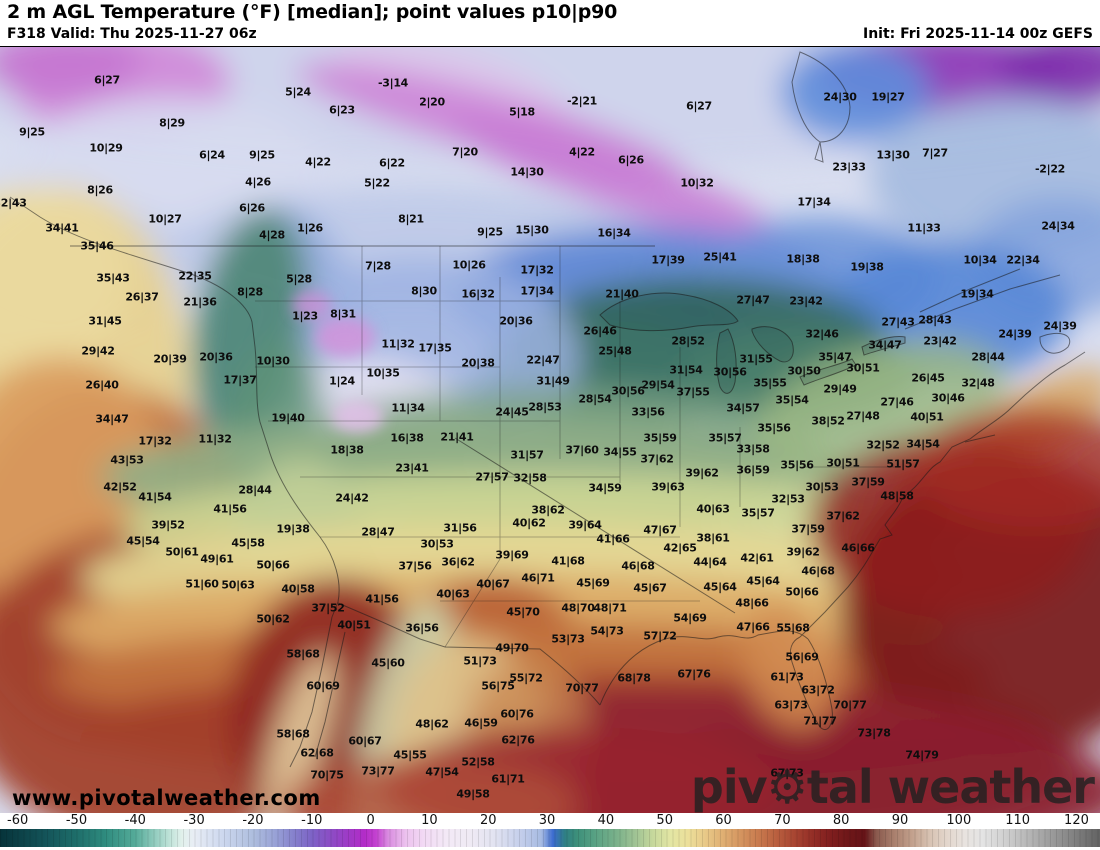  What do you see at coordinates (959, 820) in the screenshot?
I see `colorbar-tick: 100` at bounding box center [959, 820].